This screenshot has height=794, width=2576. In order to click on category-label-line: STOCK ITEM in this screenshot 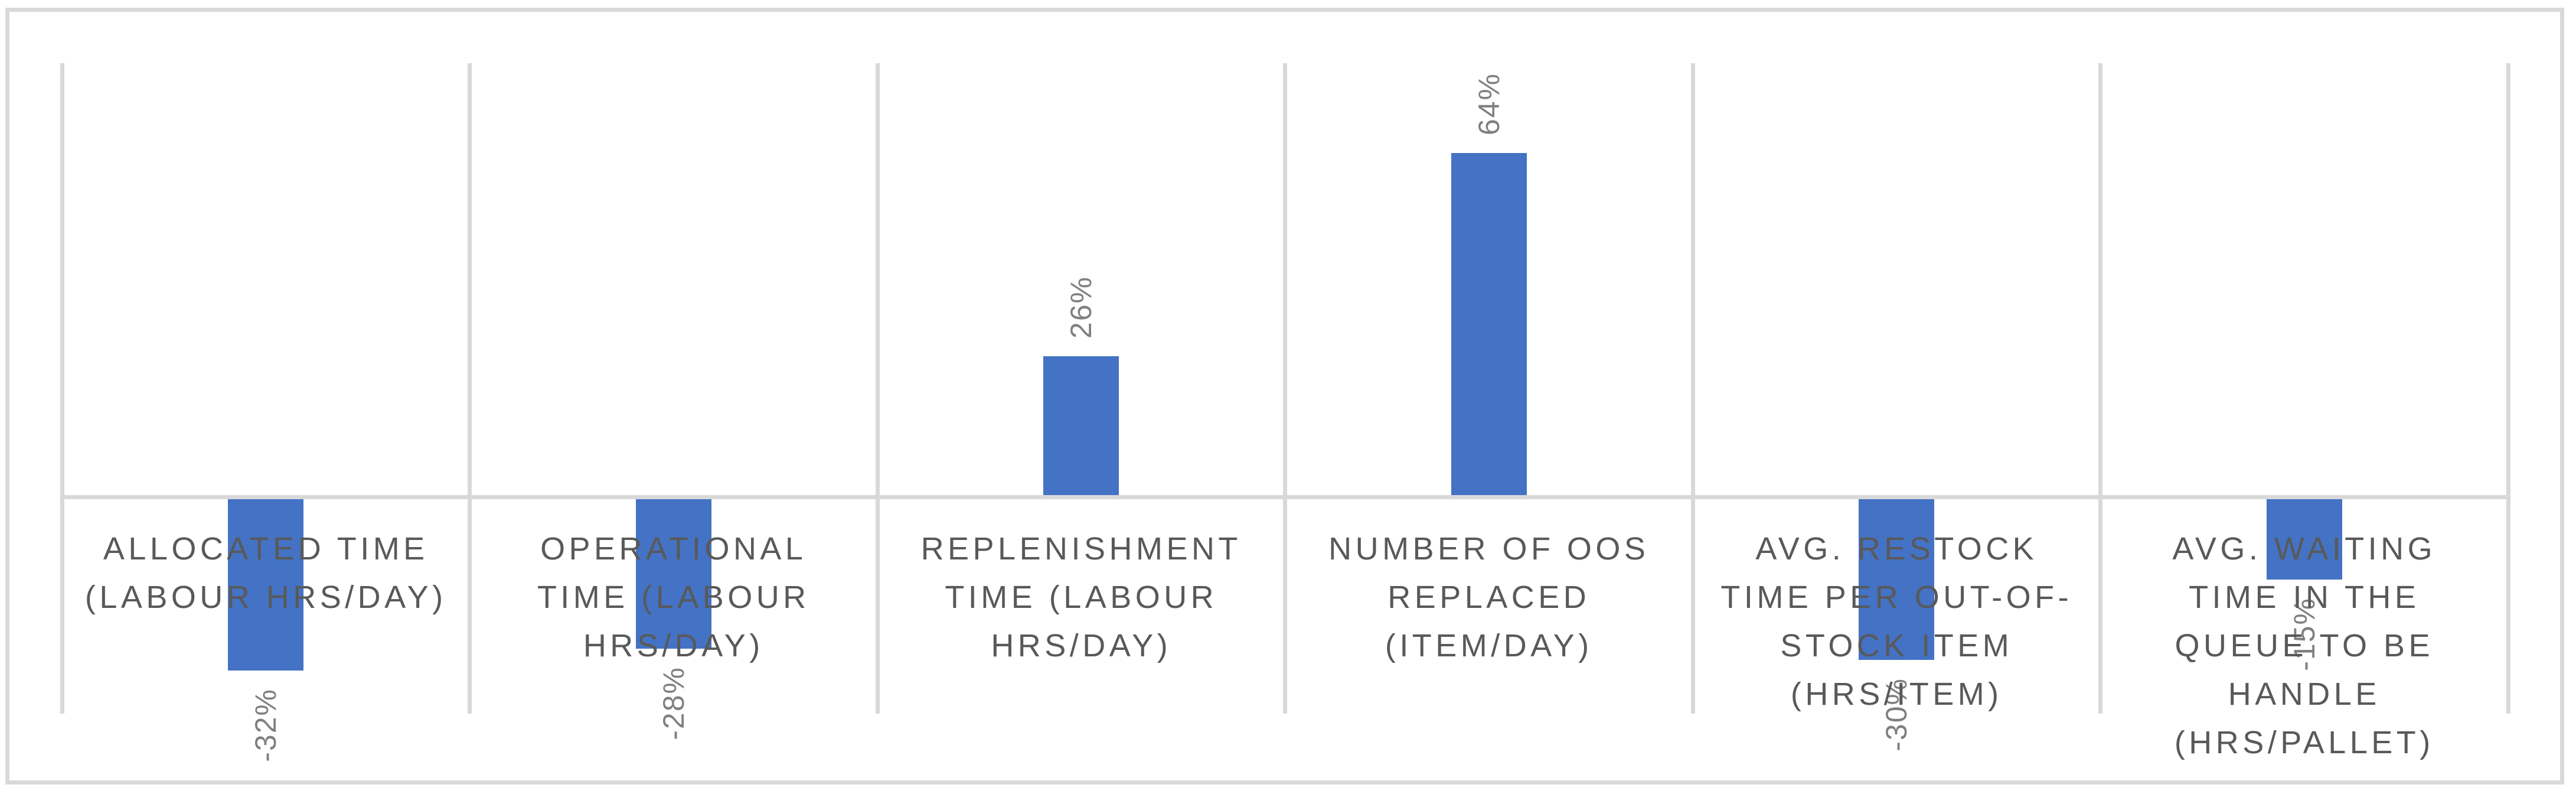, I will do `click(1896, 645)`.